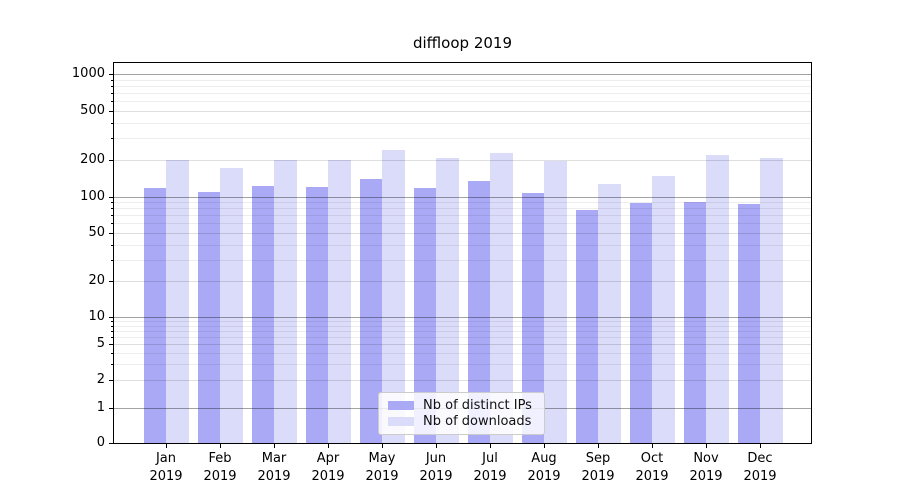 This screenshot has height=500, width=900. I want to click on x-tick-label: Nov 2019, so click(706, 467).